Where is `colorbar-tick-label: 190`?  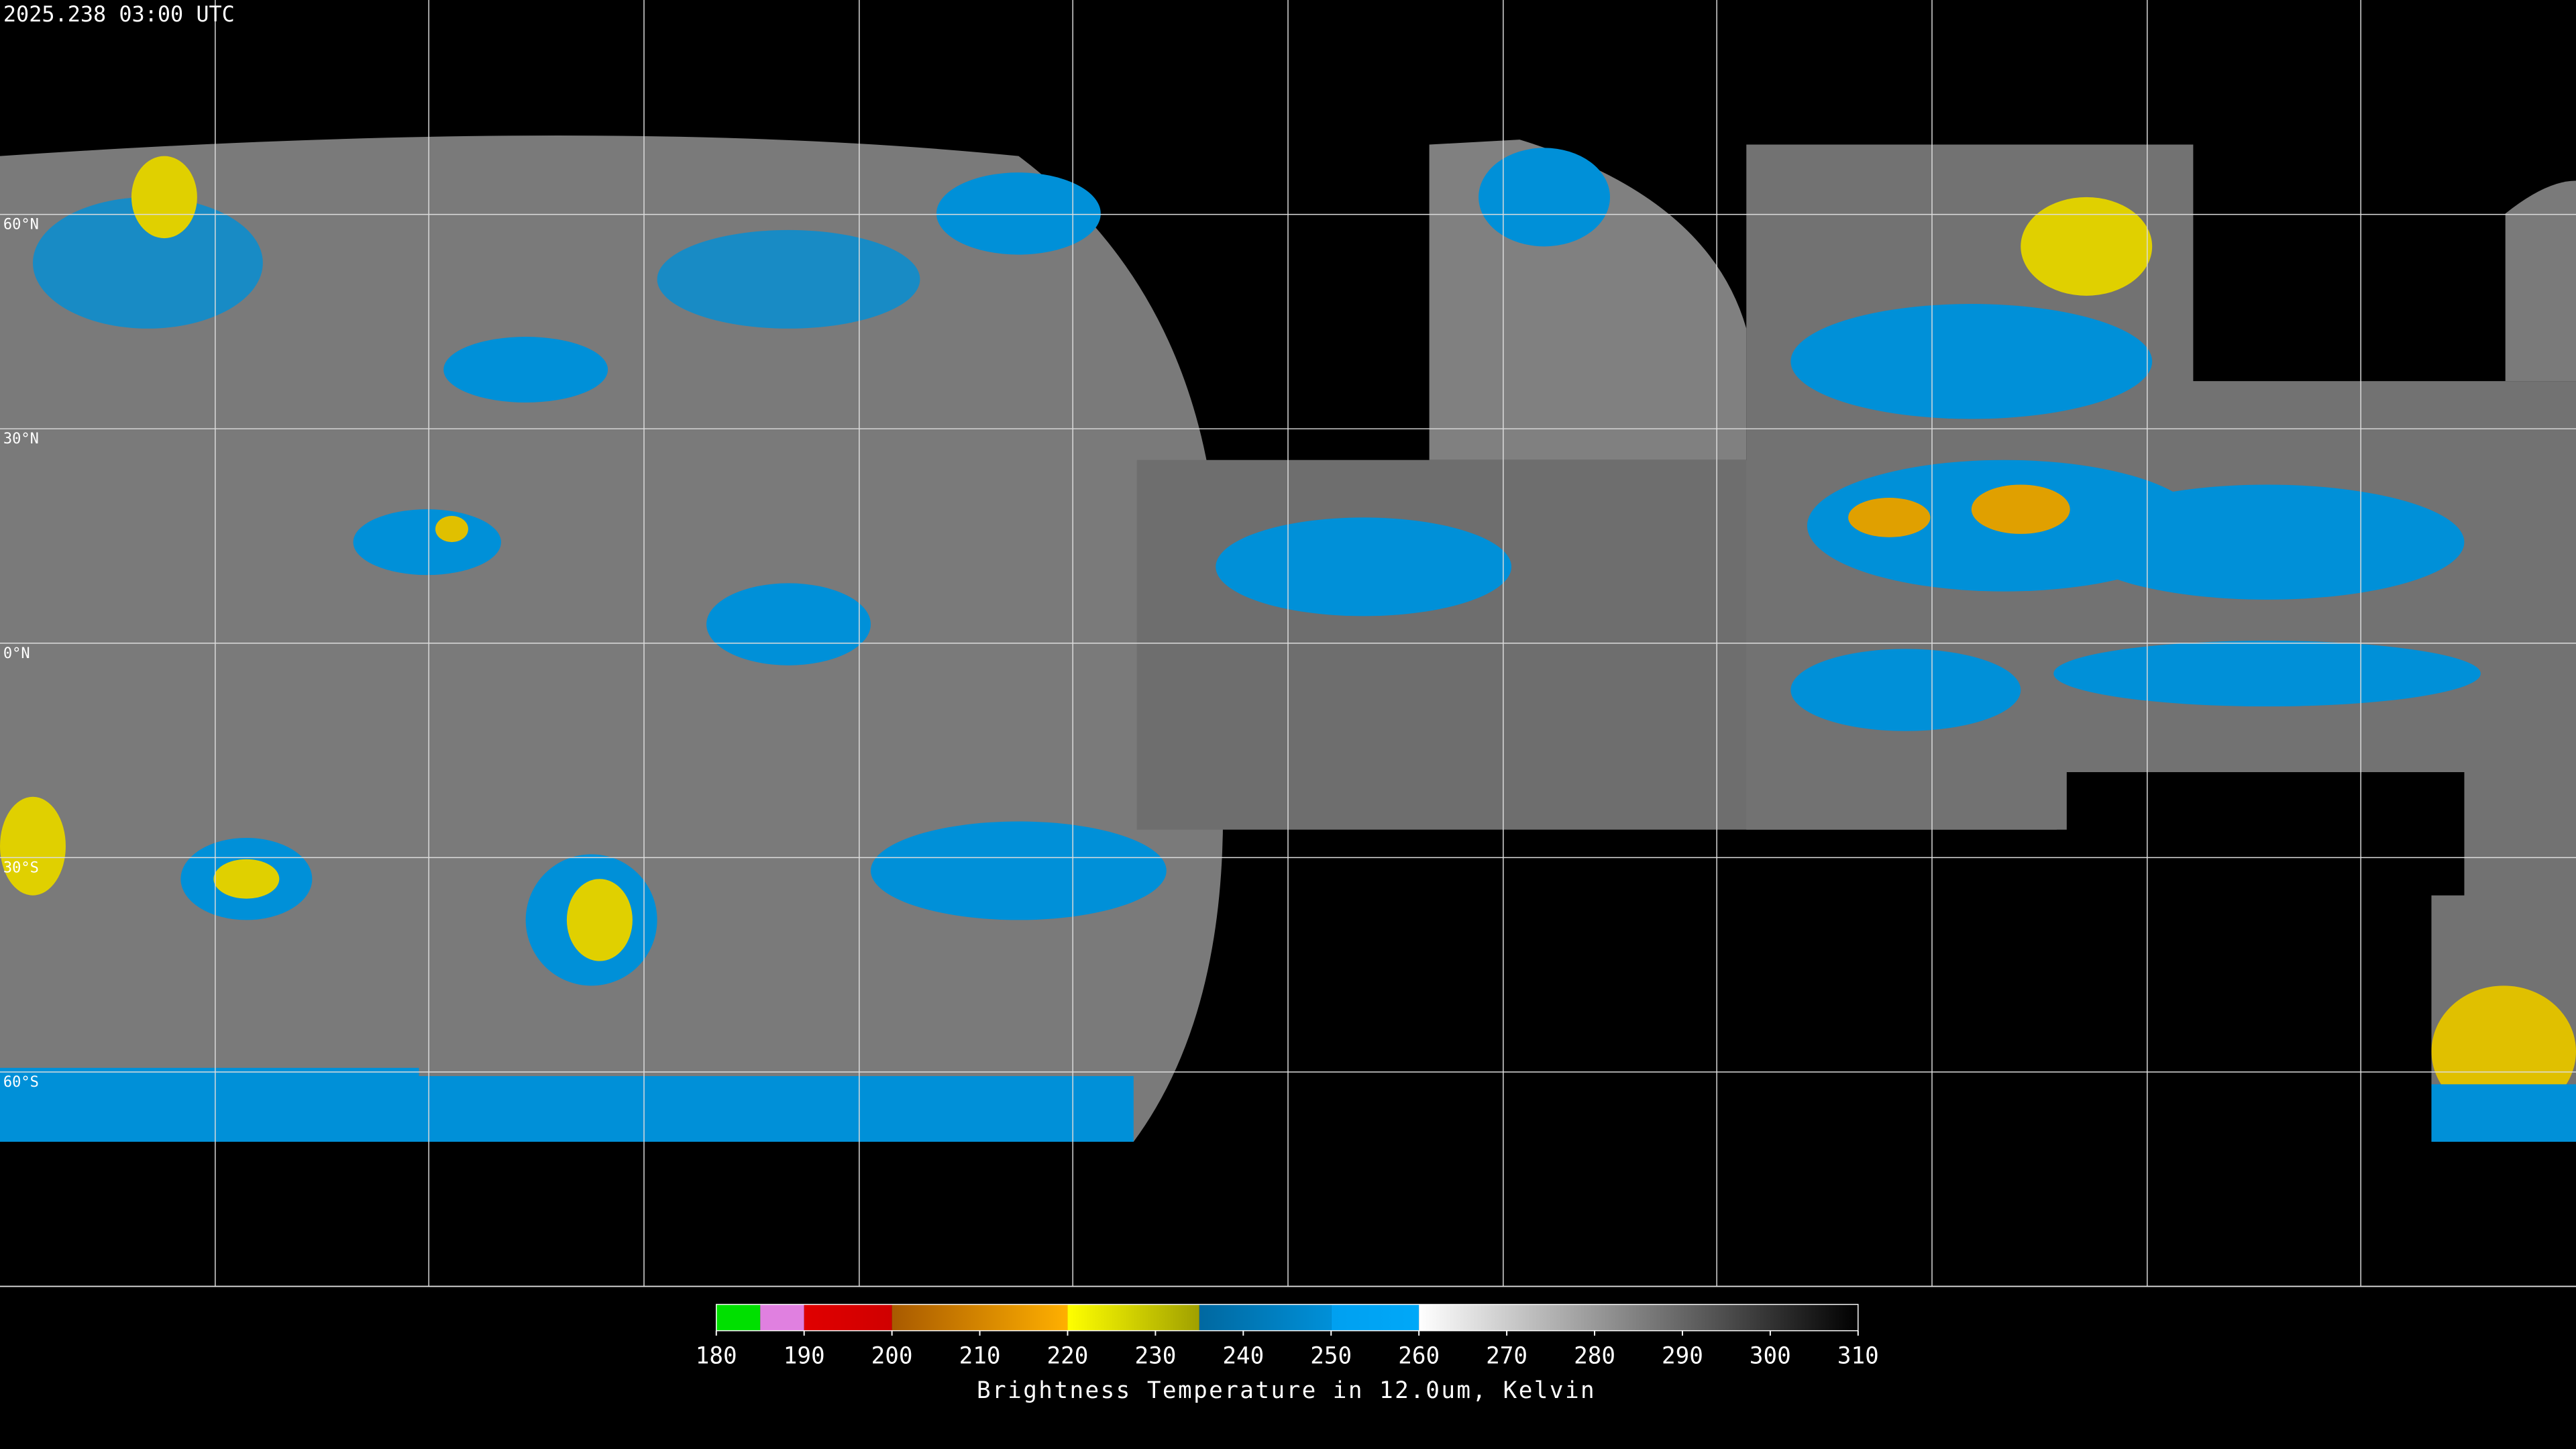
colorbar-tick-label: 190 is located at coordinates (804, 1356).